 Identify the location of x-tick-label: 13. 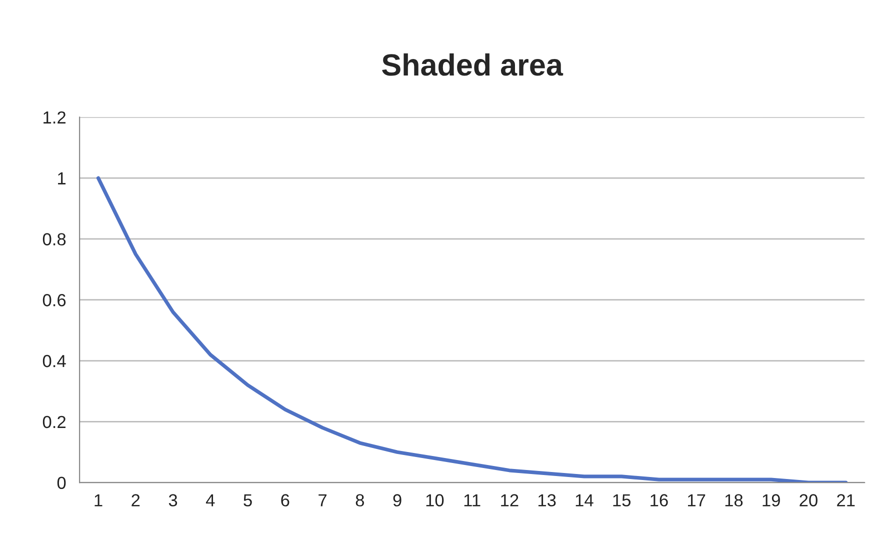
(547, 500).